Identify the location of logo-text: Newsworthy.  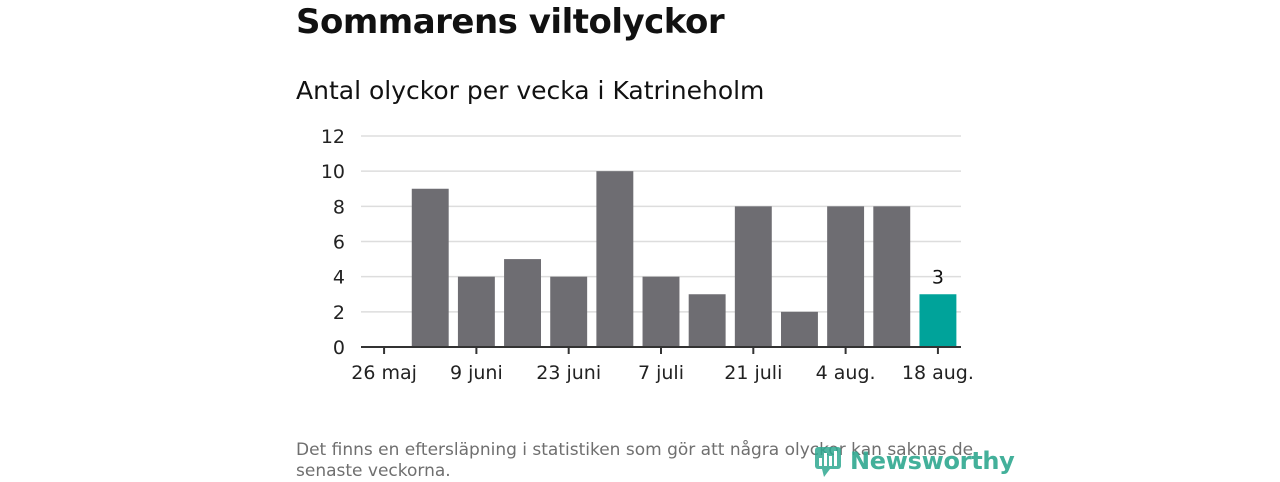
(932, 461).